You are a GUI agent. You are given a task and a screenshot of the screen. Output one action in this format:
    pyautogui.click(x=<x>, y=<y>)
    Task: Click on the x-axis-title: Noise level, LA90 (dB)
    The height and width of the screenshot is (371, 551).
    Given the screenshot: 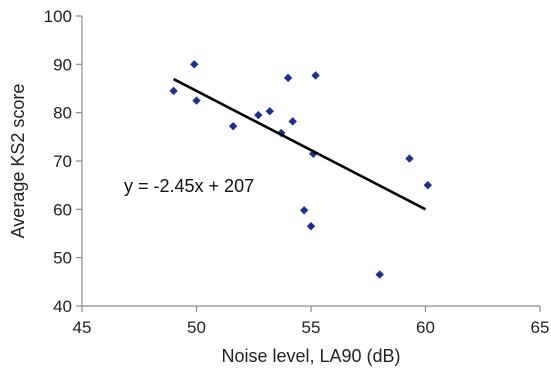 What is the action you would take?
    pyautogui.click(x=310, y=356)
    